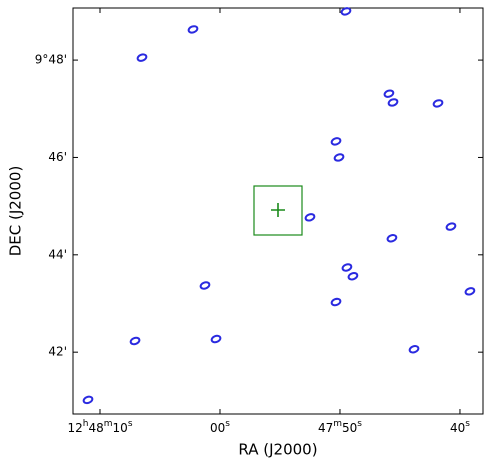  Describe the element at coordinates (99, 427) in the screenshot. I see `x-tick-label: 12h48m10s` at that location.